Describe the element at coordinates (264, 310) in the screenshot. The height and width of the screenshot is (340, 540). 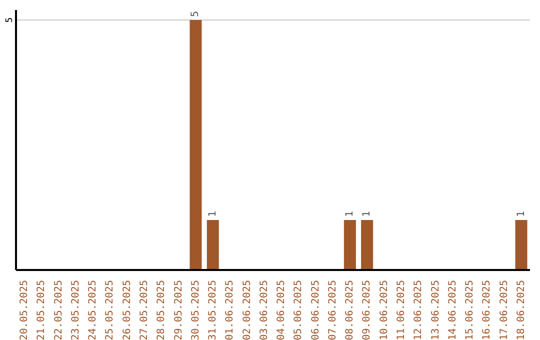
I see `x-tick-label: 03.06.2025` at that location.